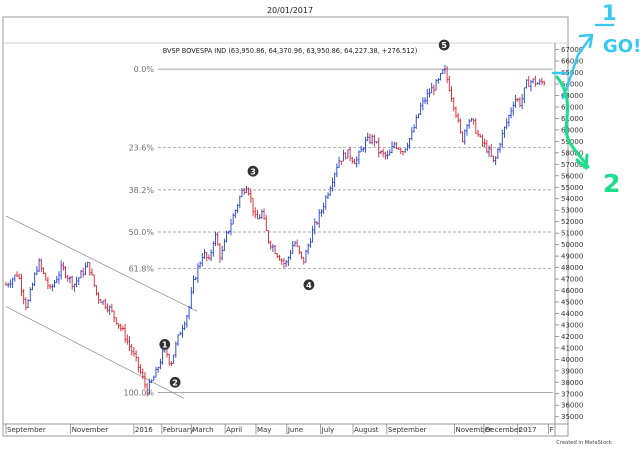 The width and height of the screenshot is (640, 455). I want to click on y-tick-label: 61000, so click(572, 119).